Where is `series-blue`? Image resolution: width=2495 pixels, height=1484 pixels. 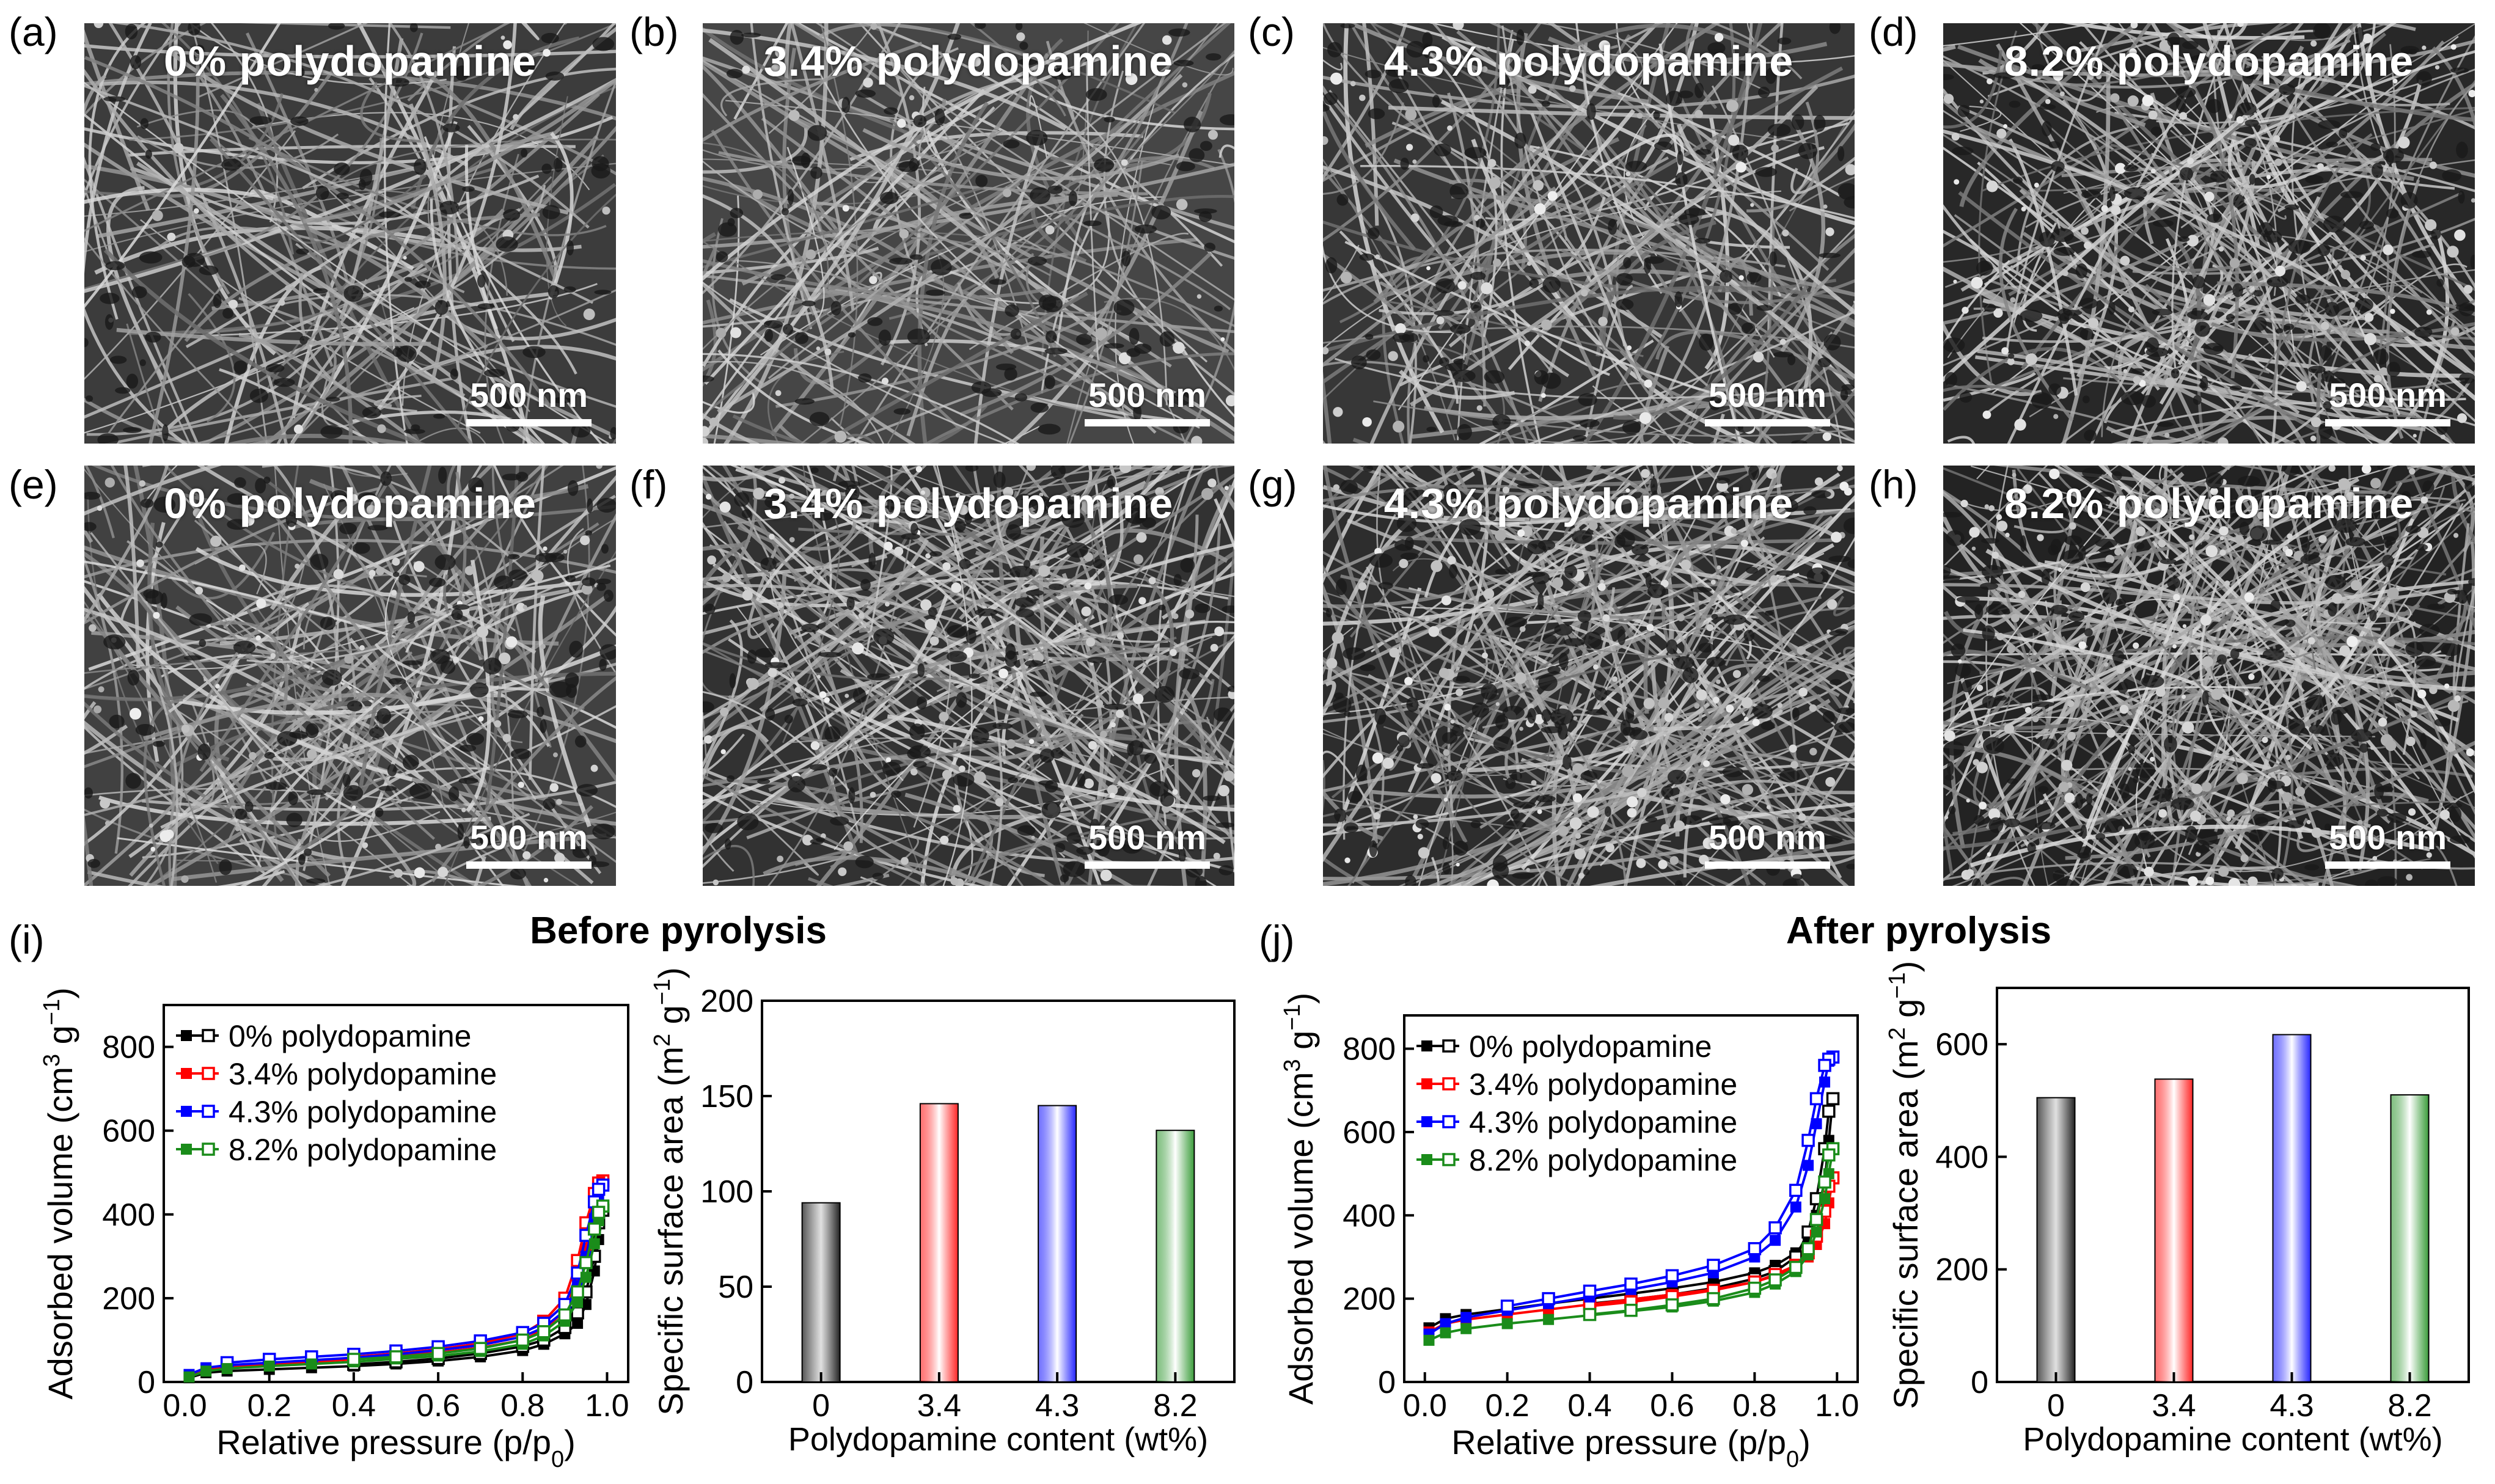 series-blue is located at coordinates (396, 1279).